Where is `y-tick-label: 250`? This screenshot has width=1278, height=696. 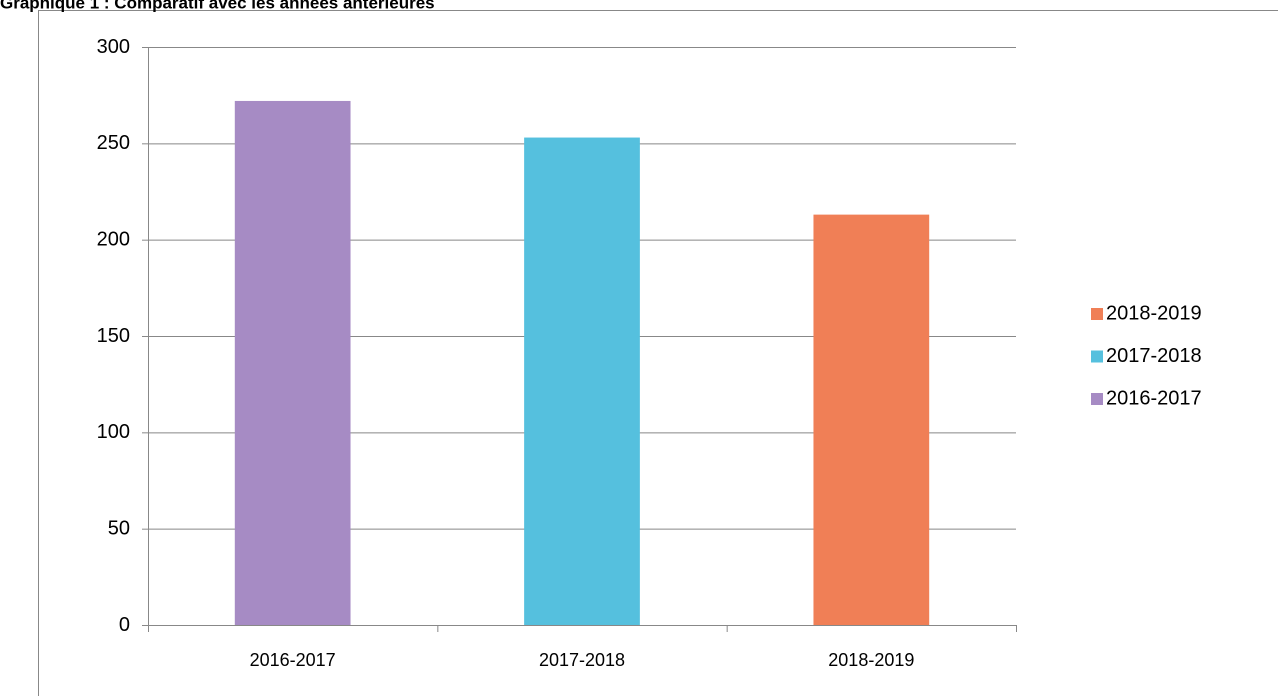 y-tick-label: 250 is located at coordinates (113, 143).